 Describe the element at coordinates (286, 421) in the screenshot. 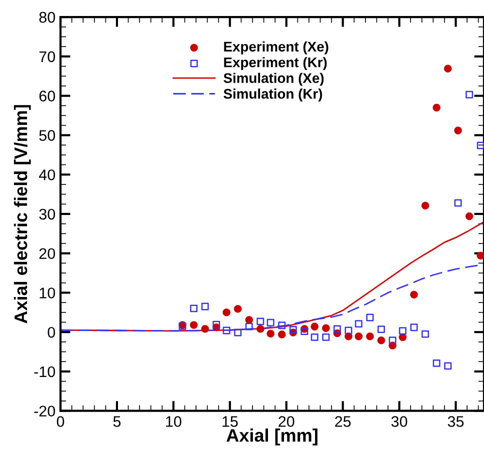

I see `x-tick-label: 20` at that location.